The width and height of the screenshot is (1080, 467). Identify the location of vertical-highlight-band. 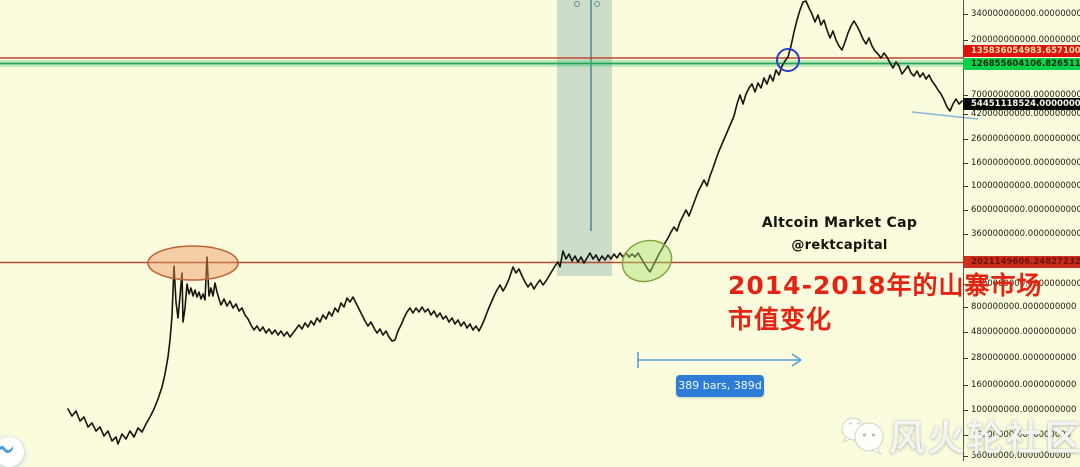
(584, 138).